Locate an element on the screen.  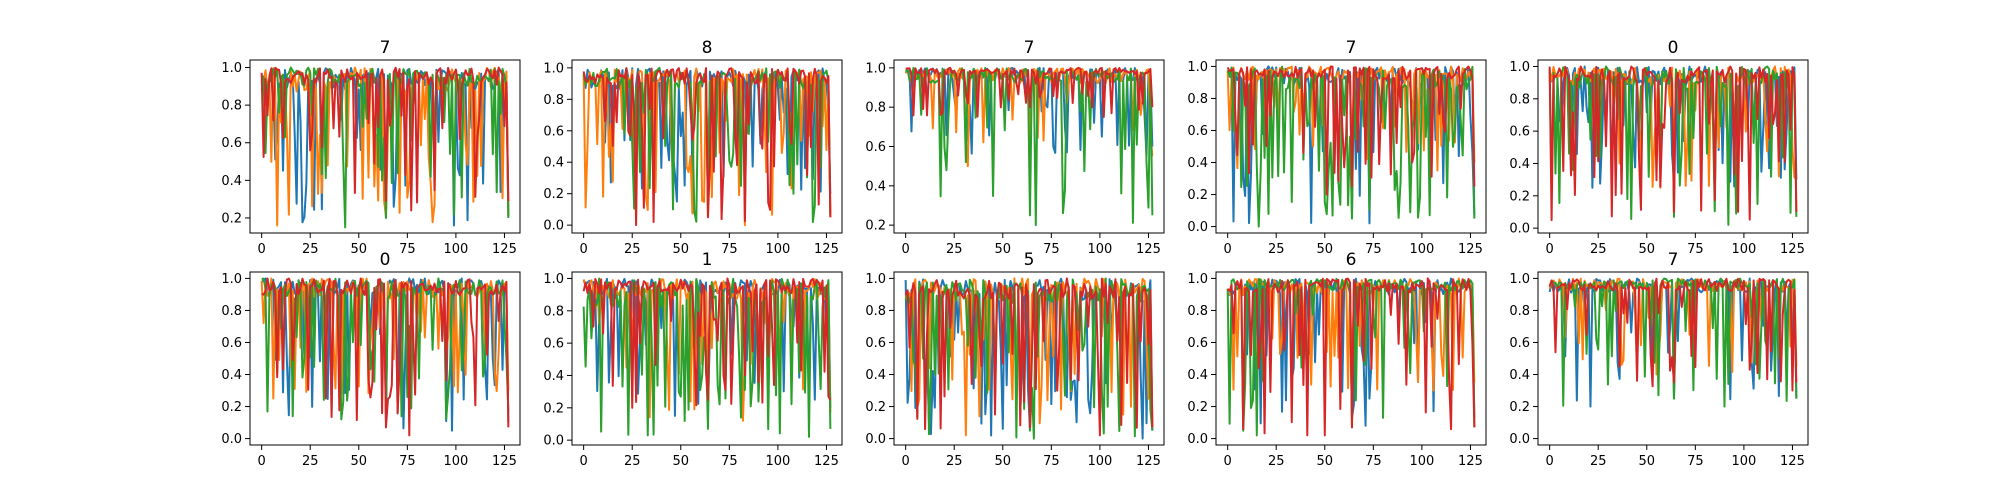
subplot-6: 0 25 50 75 100 125 0.0 0.2 0.4 0.6 0.8 1.0 0 is located at coordinates (371, 359).